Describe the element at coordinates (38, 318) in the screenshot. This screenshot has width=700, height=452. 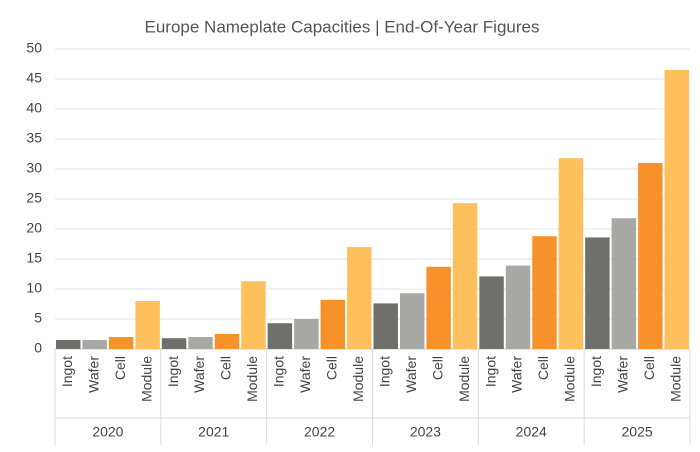
I see `y-tick-label: 5` at that location.